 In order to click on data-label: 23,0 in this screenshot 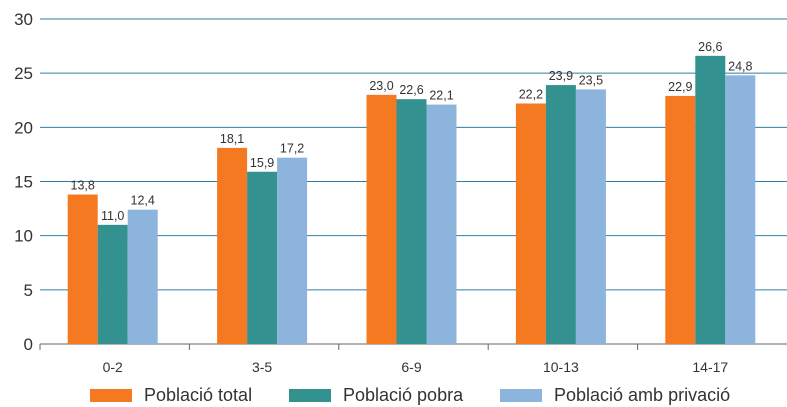, I will do `click(381, 86)`.